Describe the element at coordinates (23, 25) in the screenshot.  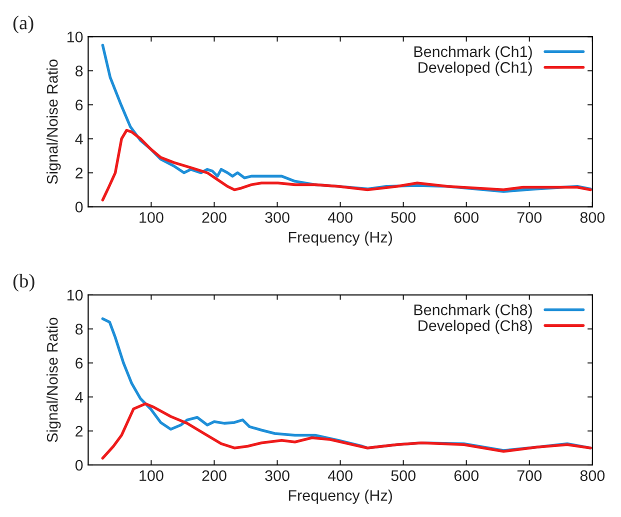
I see `chart-title: (a)` at that location.